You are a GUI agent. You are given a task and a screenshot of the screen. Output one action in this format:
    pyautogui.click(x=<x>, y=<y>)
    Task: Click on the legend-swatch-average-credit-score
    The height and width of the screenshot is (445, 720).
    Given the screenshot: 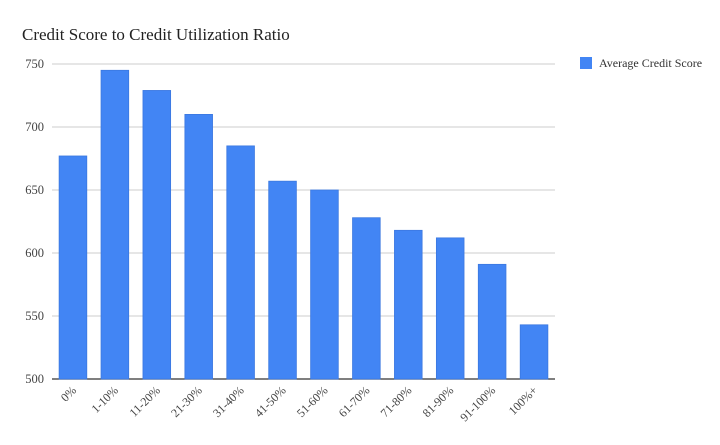 What is the action you would take?
    pyautogui.click(x=586, y=63)
    